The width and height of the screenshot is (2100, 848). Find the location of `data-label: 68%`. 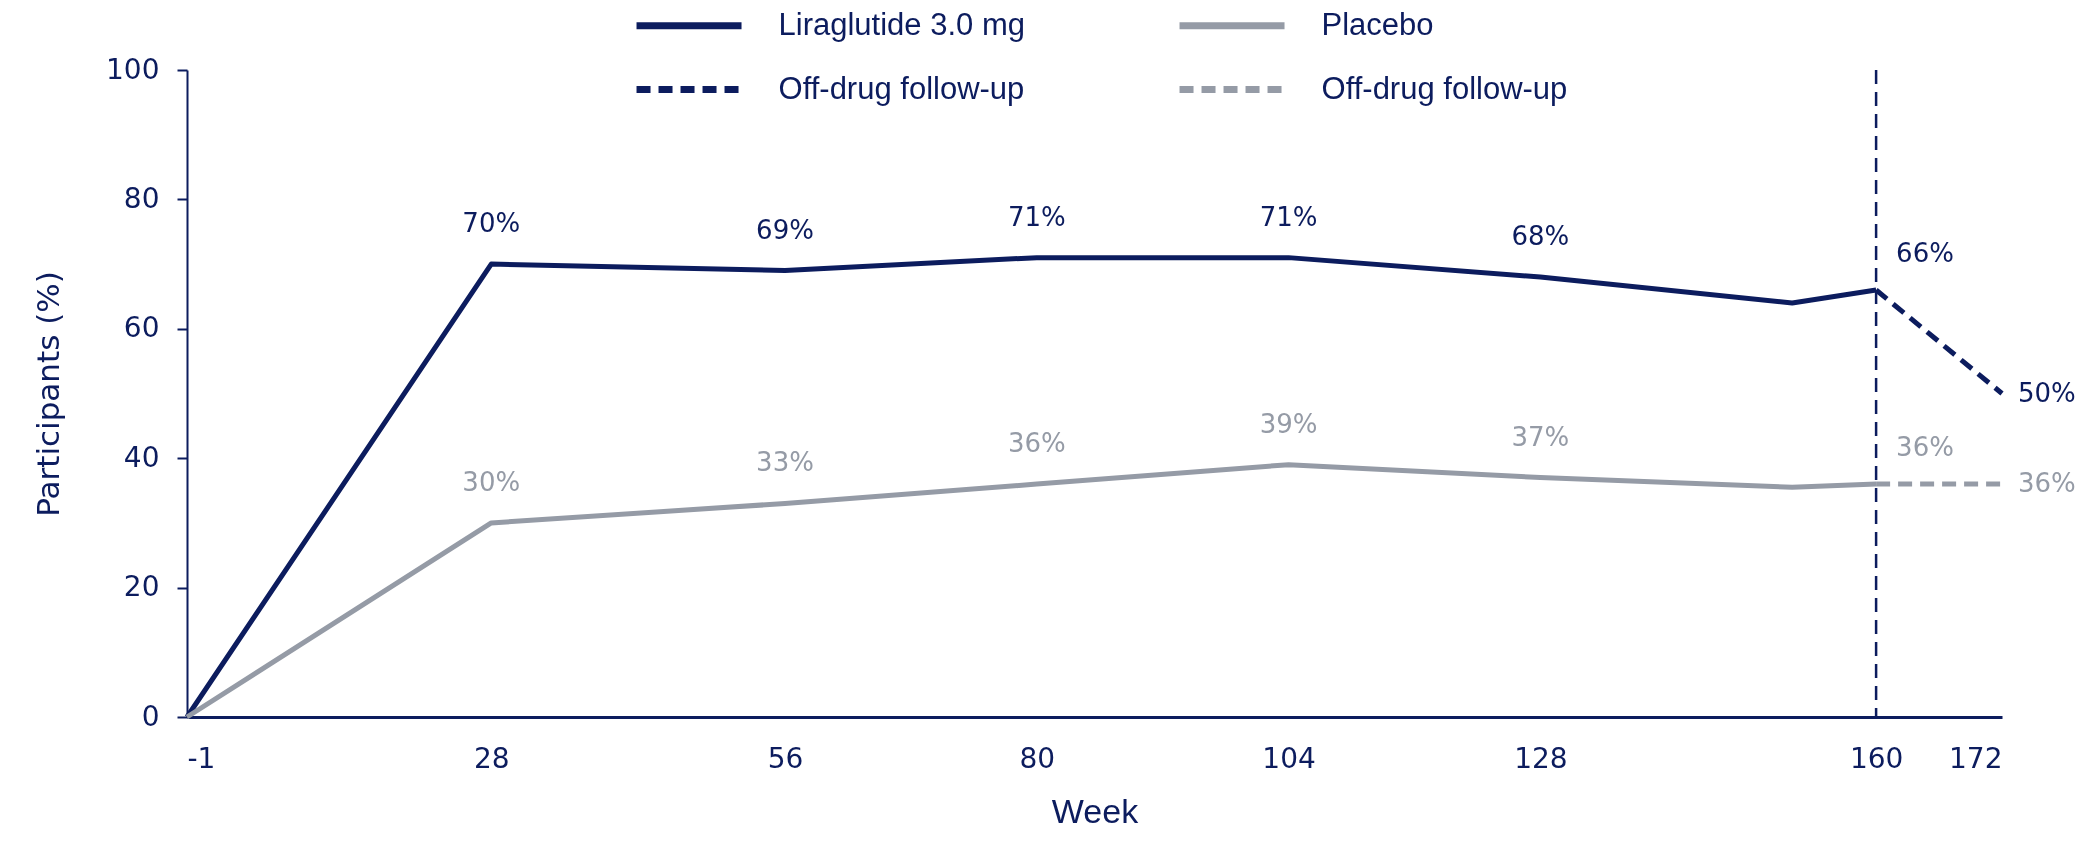

data-label: 68% is located at coordinates (1540, 236).